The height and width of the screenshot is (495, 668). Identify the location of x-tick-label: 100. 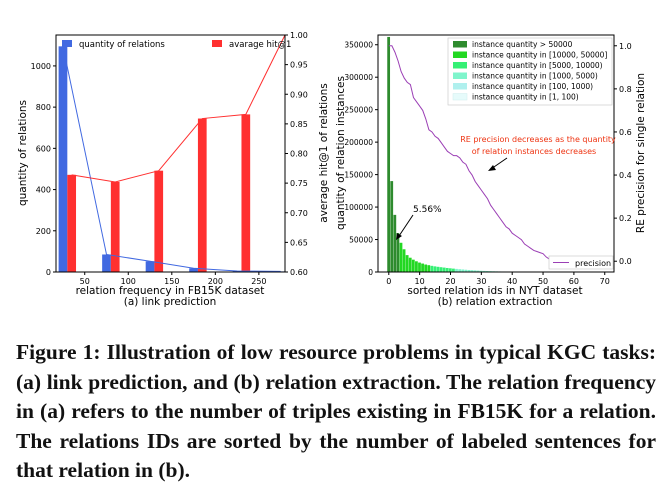
(128, 281).